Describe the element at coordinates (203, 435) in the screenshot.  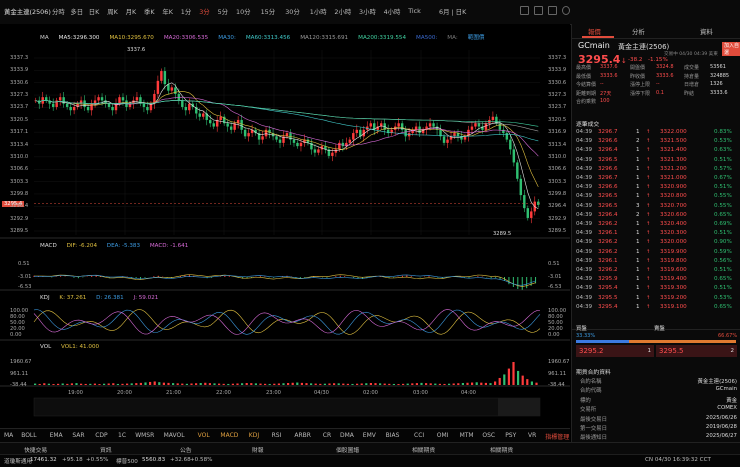
I see `indicator-tab-8: VOL` at that location.